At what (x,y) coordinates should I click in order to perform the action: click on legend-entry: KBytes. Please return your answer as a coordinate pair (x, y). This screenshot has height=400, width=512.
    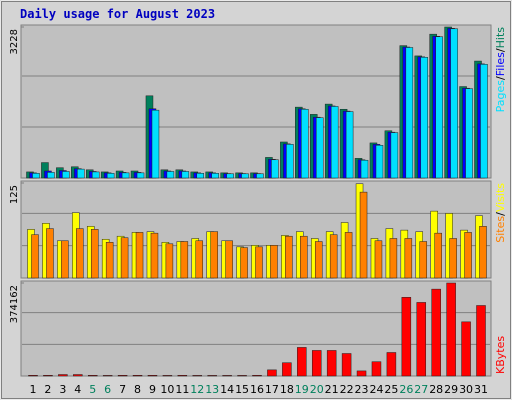
    Looking at the image, I should click on (500, 355).